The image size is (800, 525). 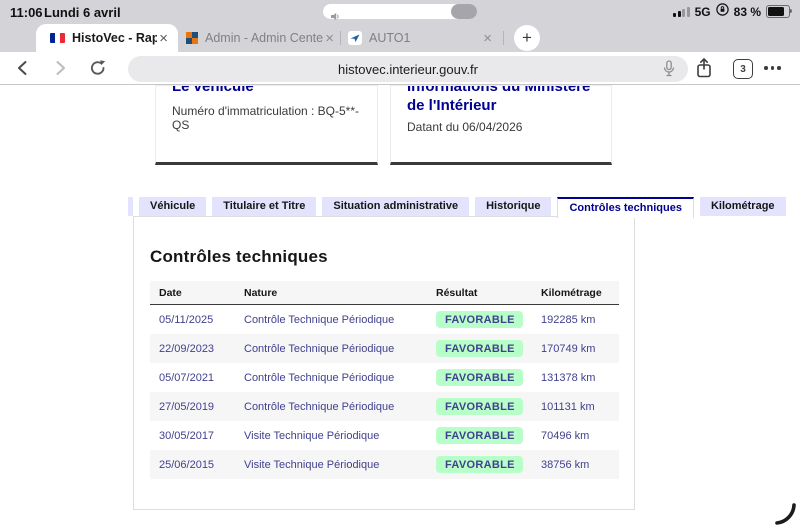 I want to click on card-title: Le véhicule, so click(x=213, y=90).